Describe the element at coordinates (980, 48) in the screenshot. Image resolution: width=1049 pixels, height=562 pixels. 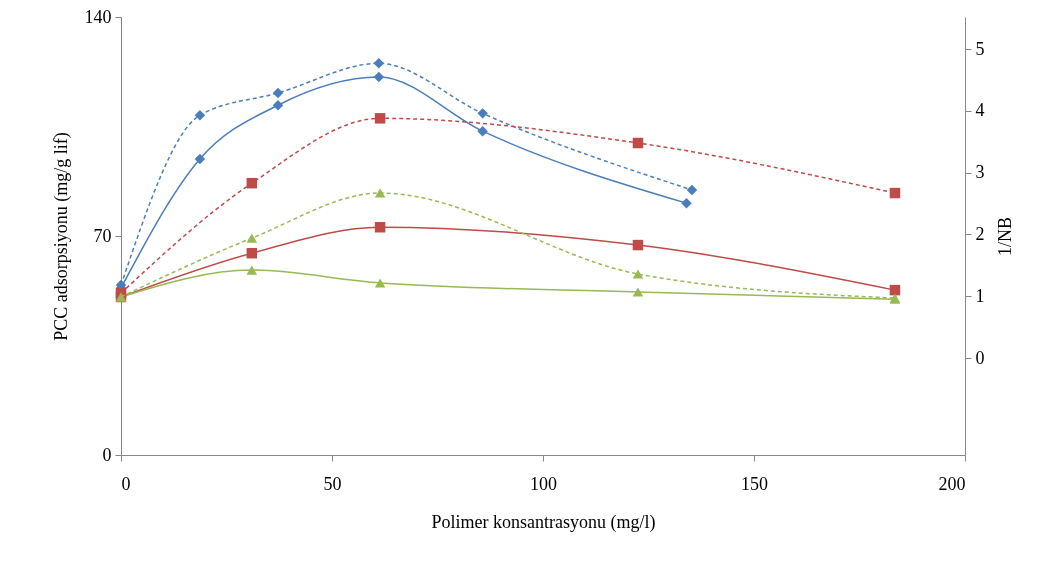
I see `y2-tick-label: 5` at that location.